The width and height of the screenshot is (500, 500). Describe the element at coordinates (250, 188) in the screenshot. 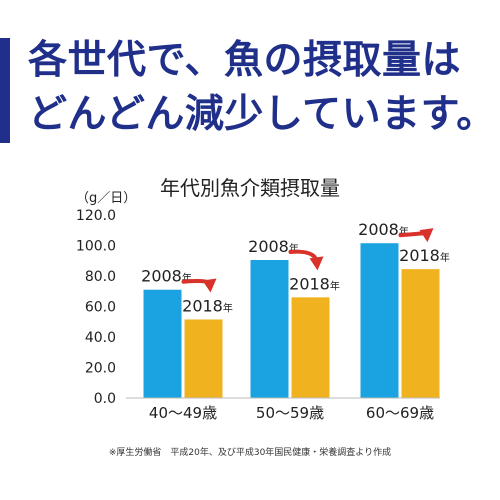

I see `chart-title: 年代別魚介類摂取量` at that location.